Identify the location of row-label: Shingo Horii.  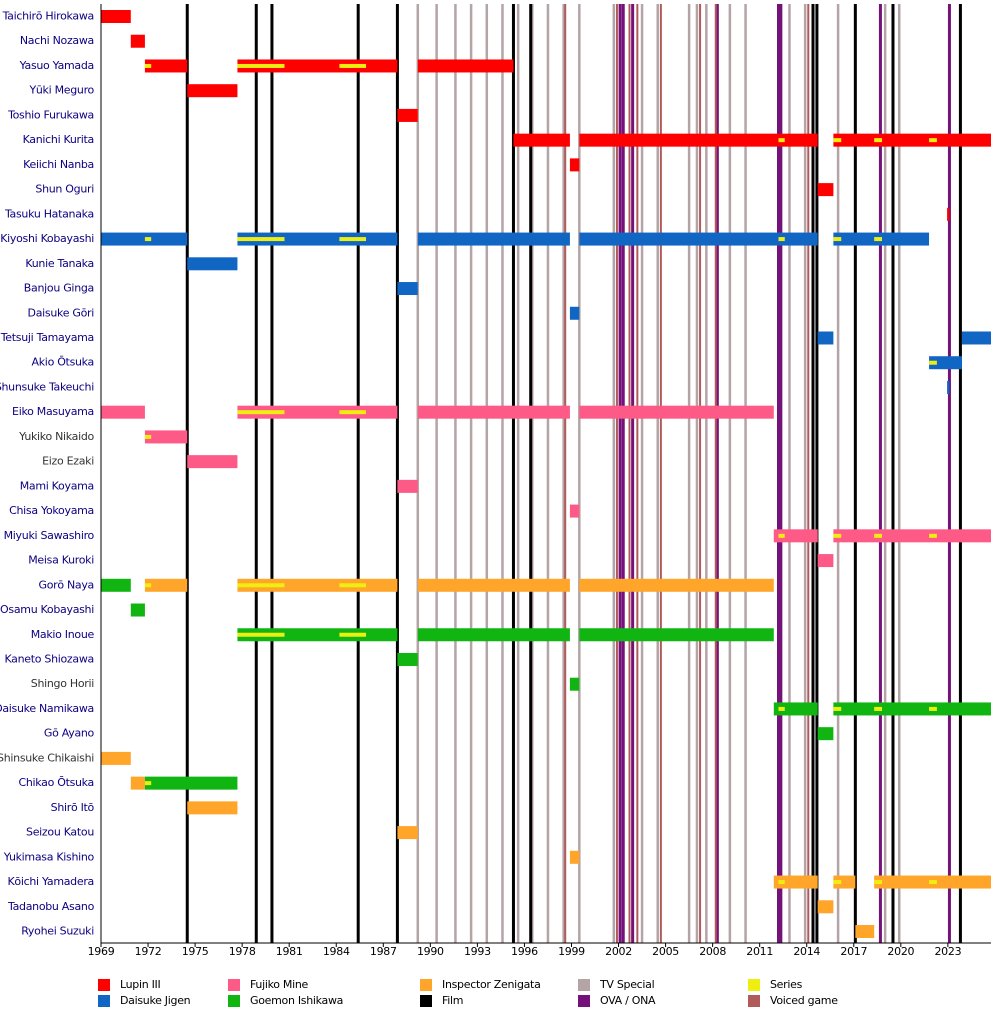
(62, 683).